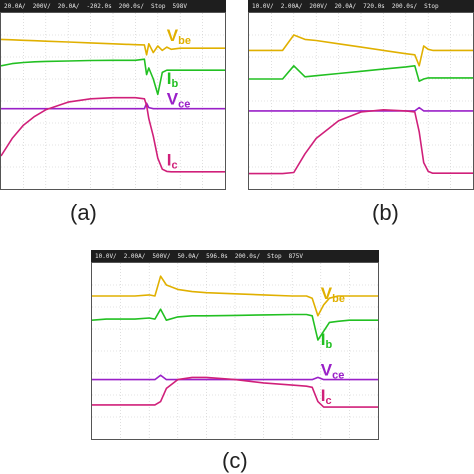 The height and width of the screenshot is (474, 474). Describe the element at coordinates (374, 6) in the screenshot. I see `header-item: 720.0s` at that location.